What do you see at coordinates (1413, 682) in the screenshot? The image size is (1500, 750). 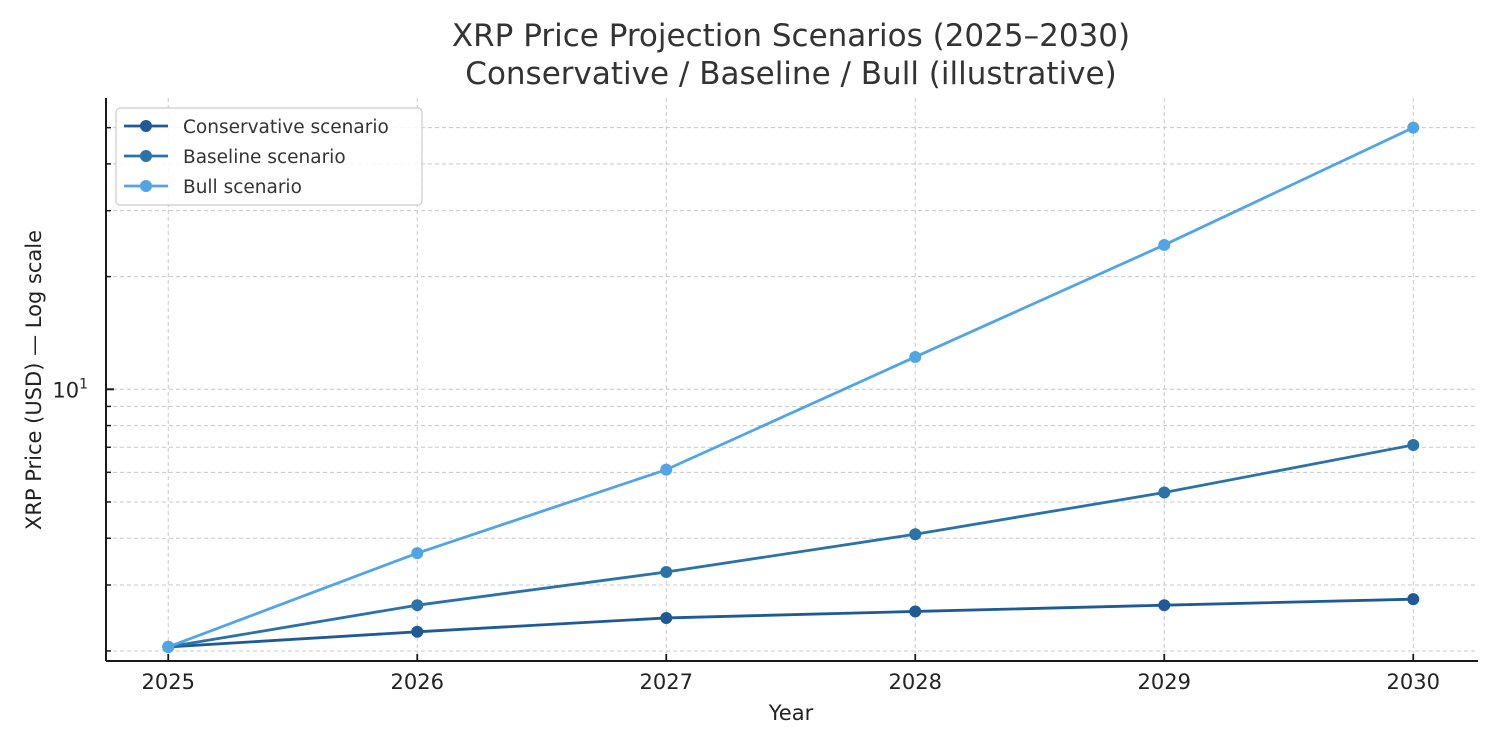 I see `x-tick-label-2030: 2030` at bounding box center [1413, 682].